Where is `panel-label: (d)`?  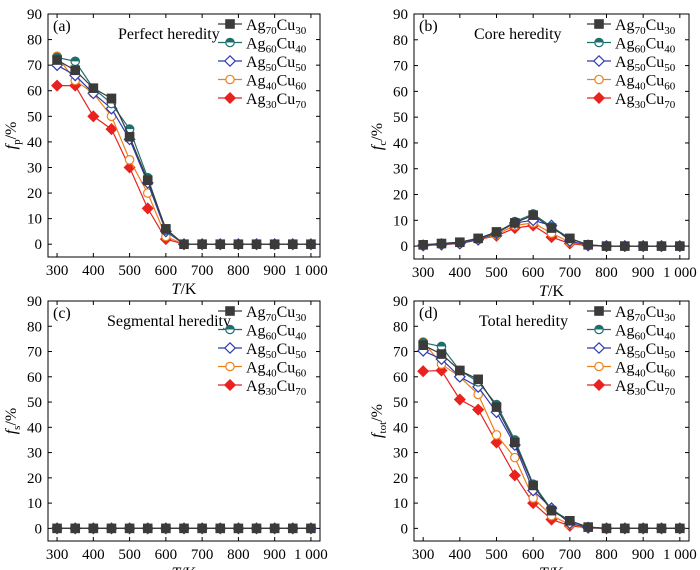 panel-label: (d) is located at coordinates (428, 313).